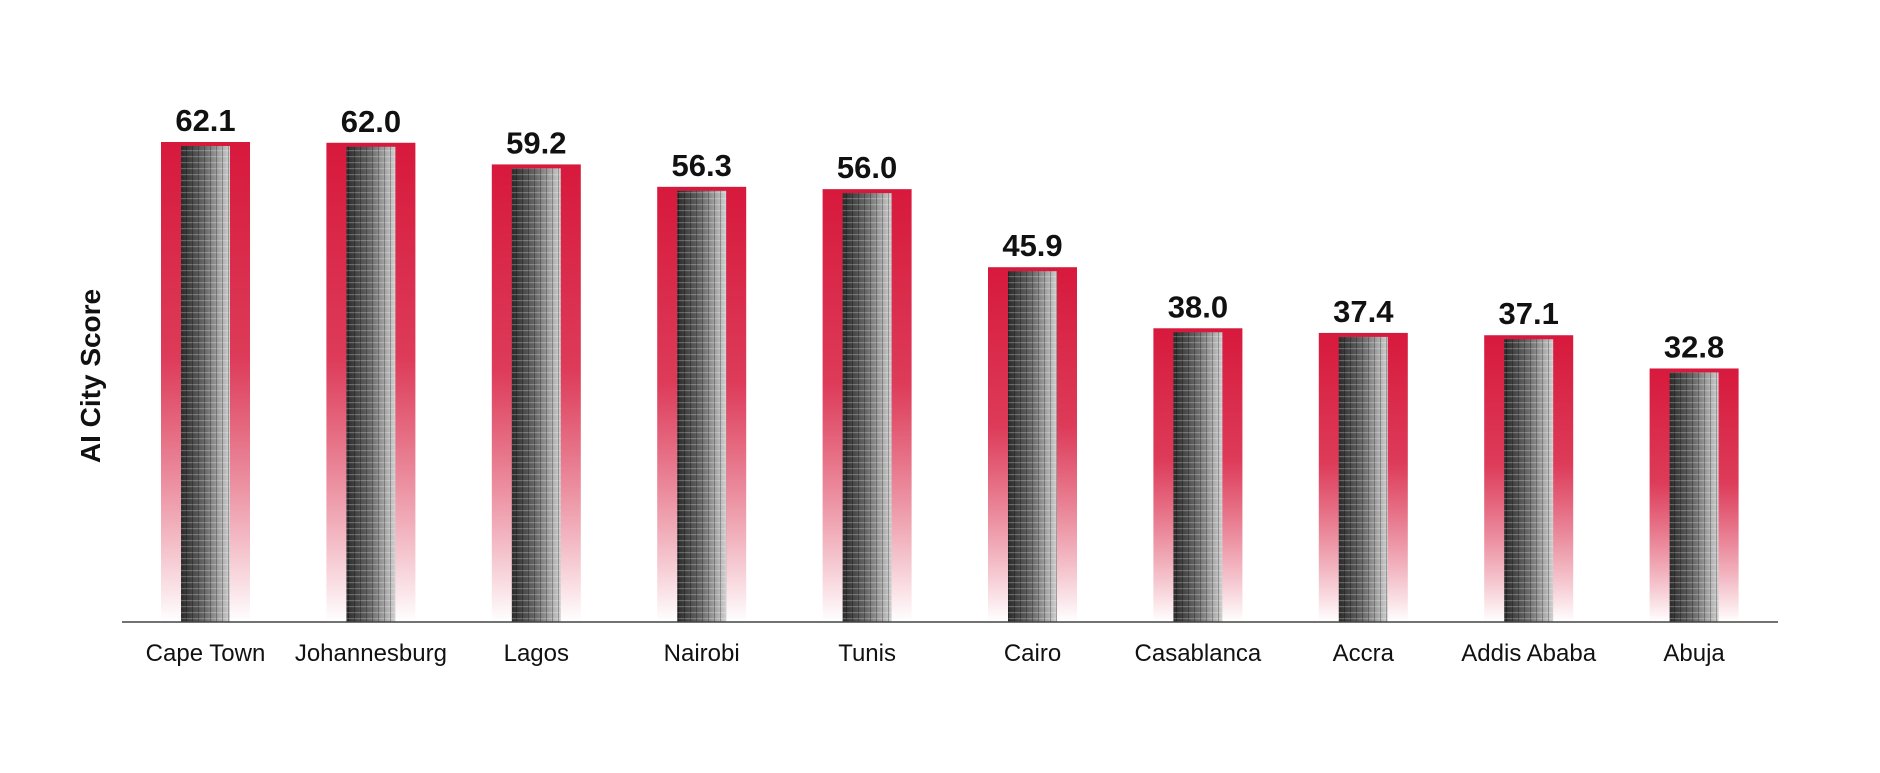  Describe the element at coordinates (371, 653) in the screenshot. I see `category-label-1: Johannesburg` at that location.